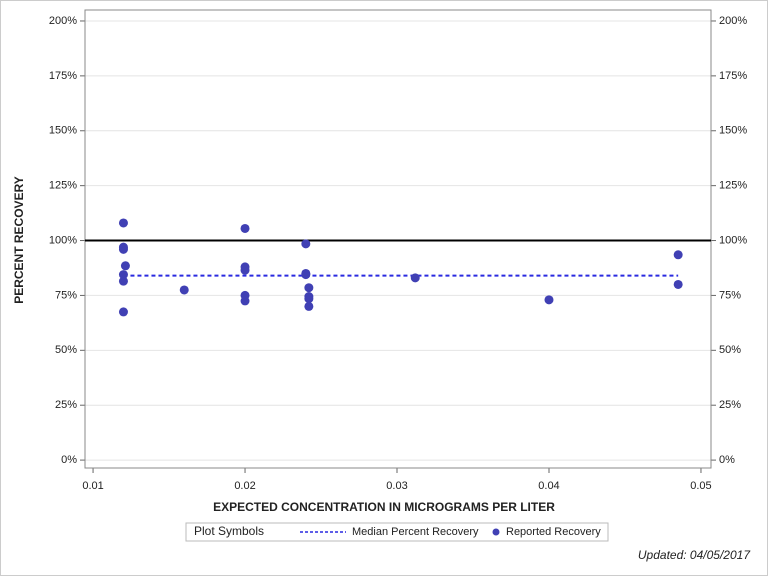  What do you see at coordinates (66, 405) in the screenshot?
I see `y-tick-label: 25%` at bounding box center [66, 405].